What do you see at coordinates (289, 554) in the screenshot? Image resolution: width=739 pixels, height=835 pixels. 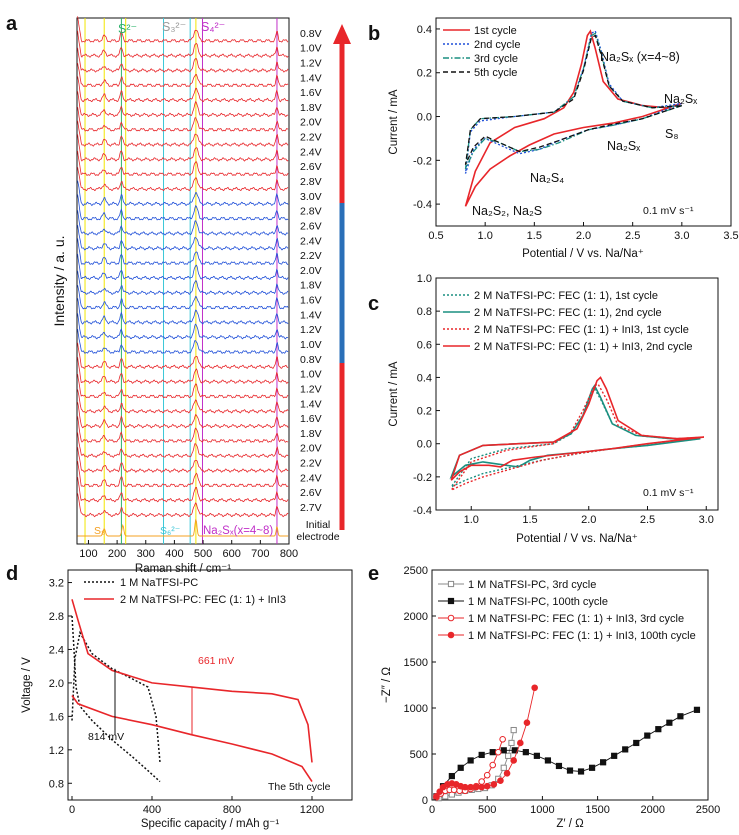 I see `panel-a-x-tick-label: 800` at bounding box center [289, 554].